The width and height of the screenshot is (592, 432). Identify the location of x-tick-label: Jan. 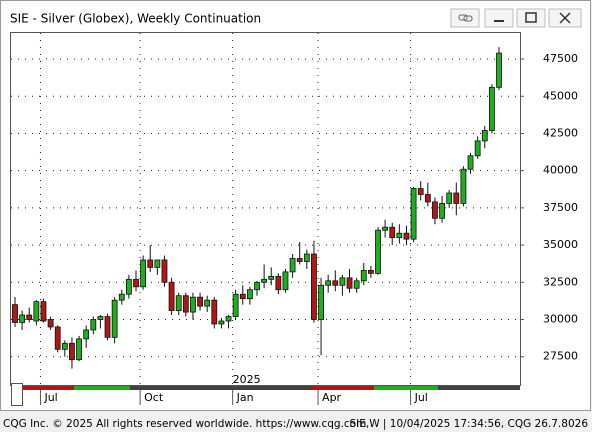
(245, 397).